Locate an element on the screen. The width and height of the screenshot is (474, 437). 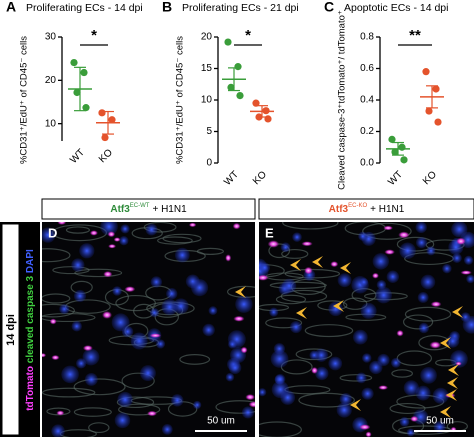
genotype: EC-KO is located at coordinates (357, 206).